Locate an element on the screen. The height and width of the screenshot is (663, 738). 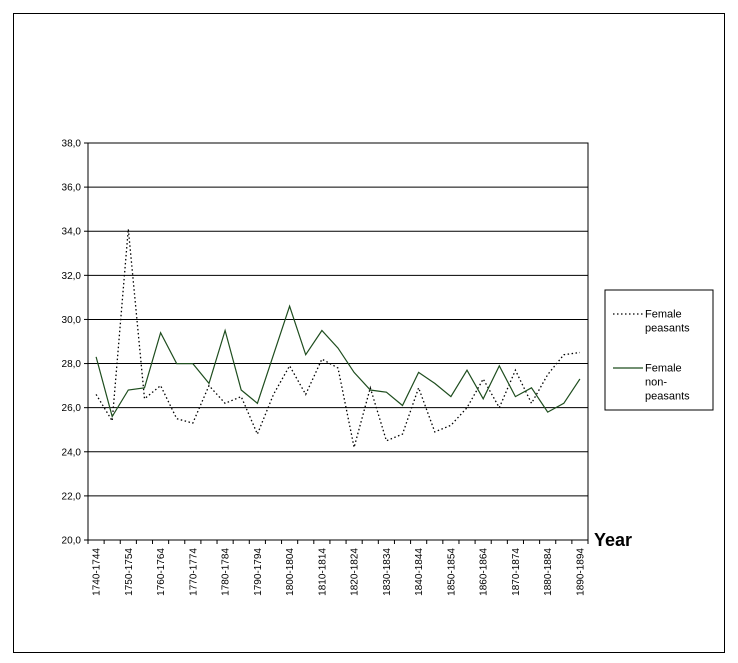
series-line-female-non-peasants is located at coordinates (338, 361).